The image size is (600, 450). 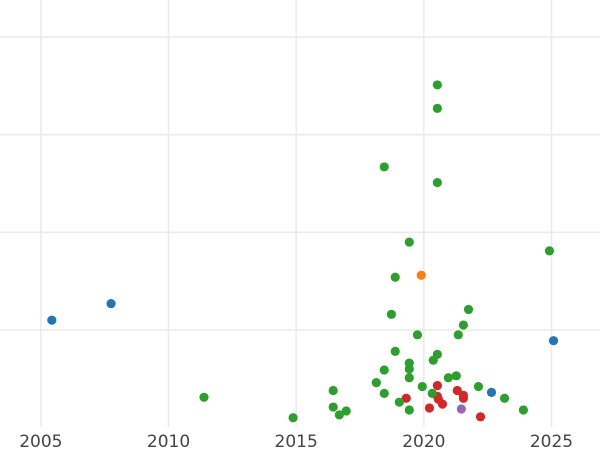 I want to click on x-tick-label: 2005, so click(x=40, y=441).